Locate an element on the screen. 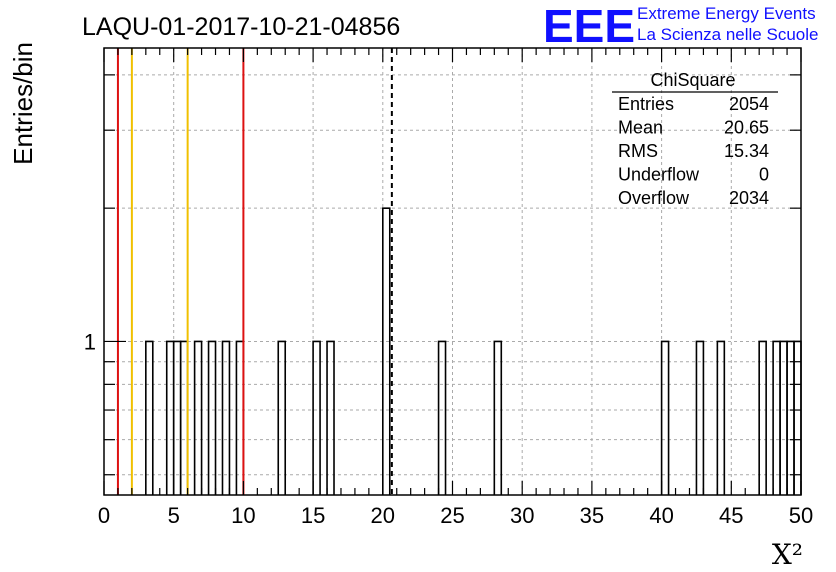  x-tick-label: 5 is located at coordinates (174, 515).